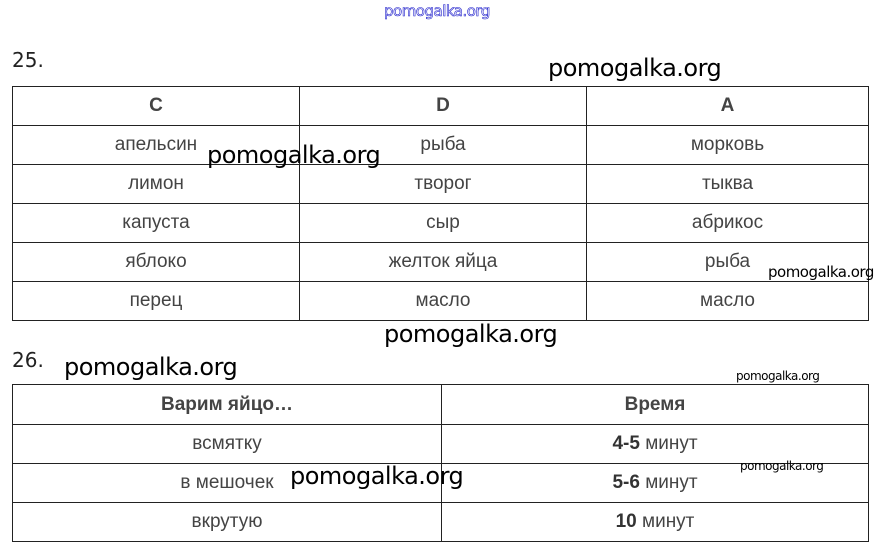 This screenshot has height=543, width=883. I want to click on cell: перец, so click(156, 301).